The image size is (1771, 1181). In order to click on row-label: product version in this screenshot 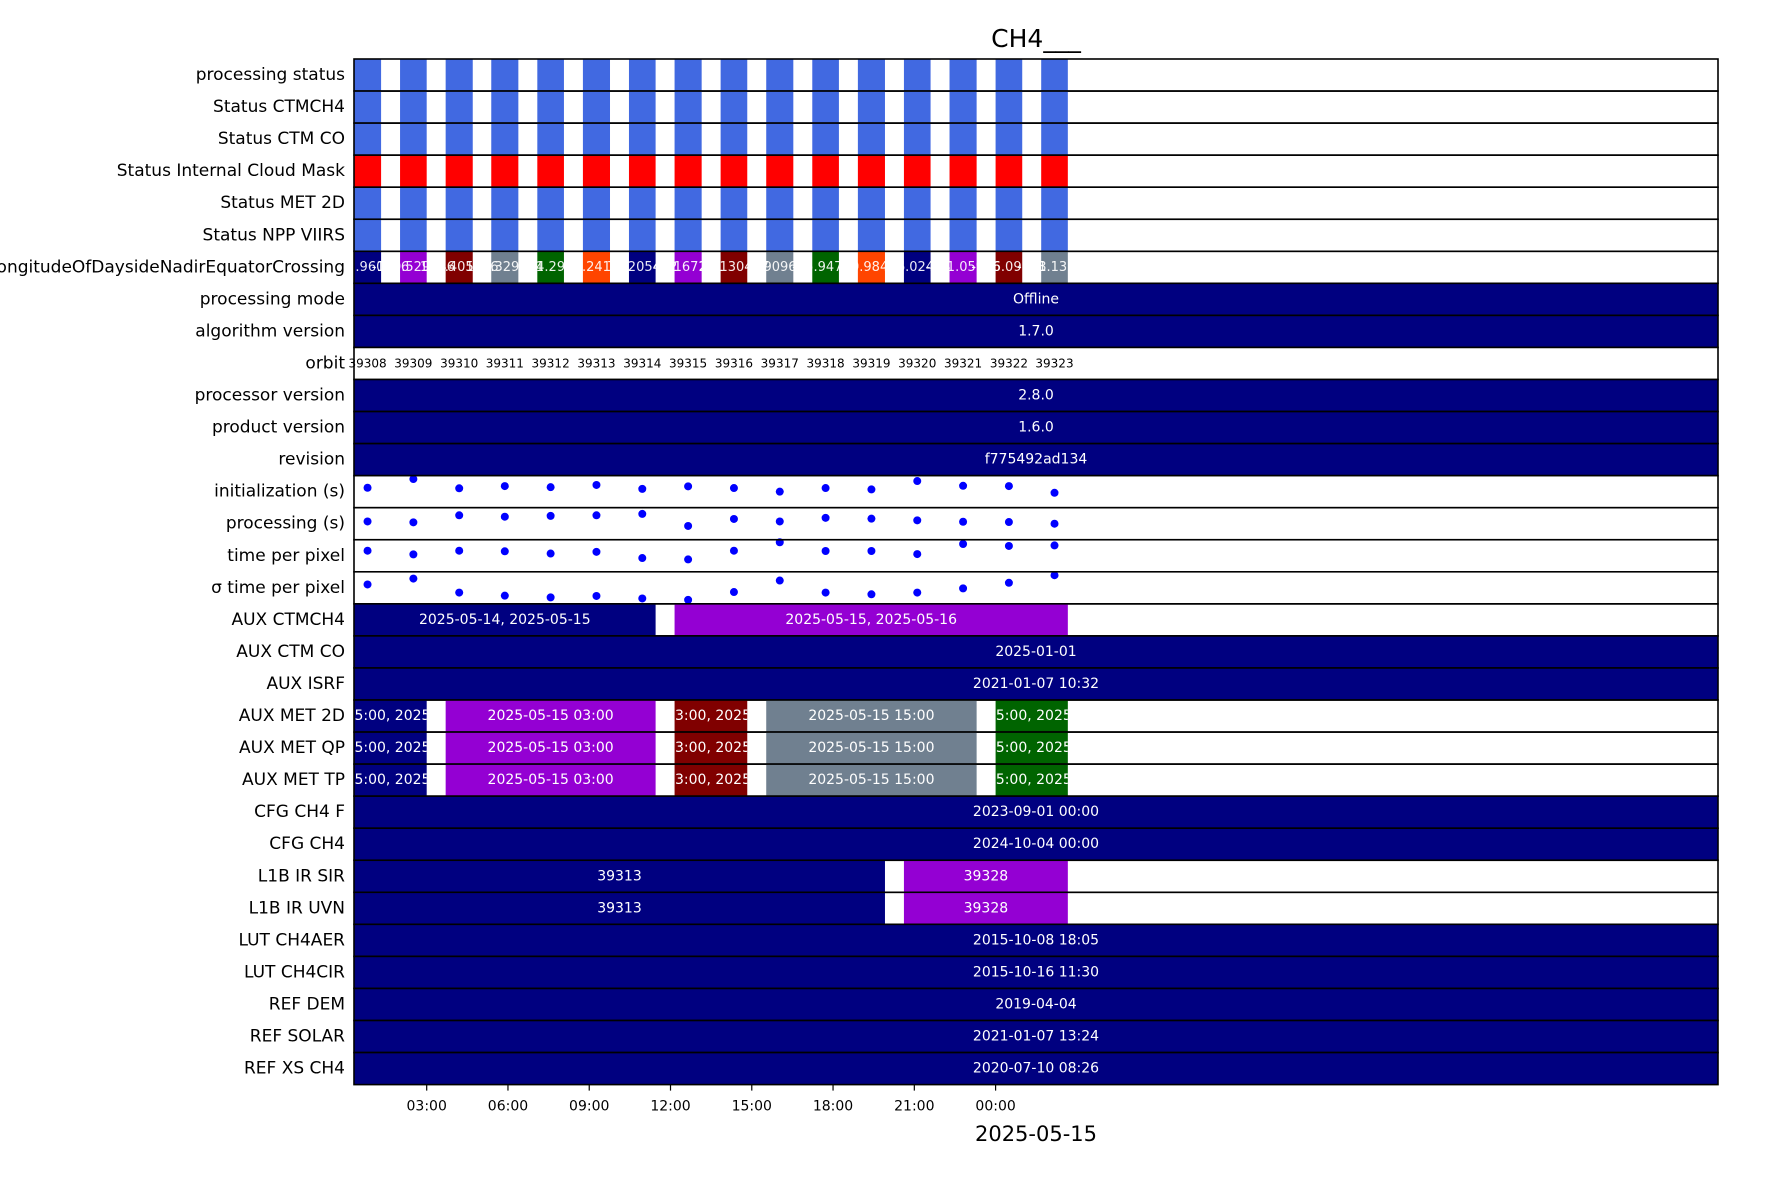, I will do `click(278, 428)`.